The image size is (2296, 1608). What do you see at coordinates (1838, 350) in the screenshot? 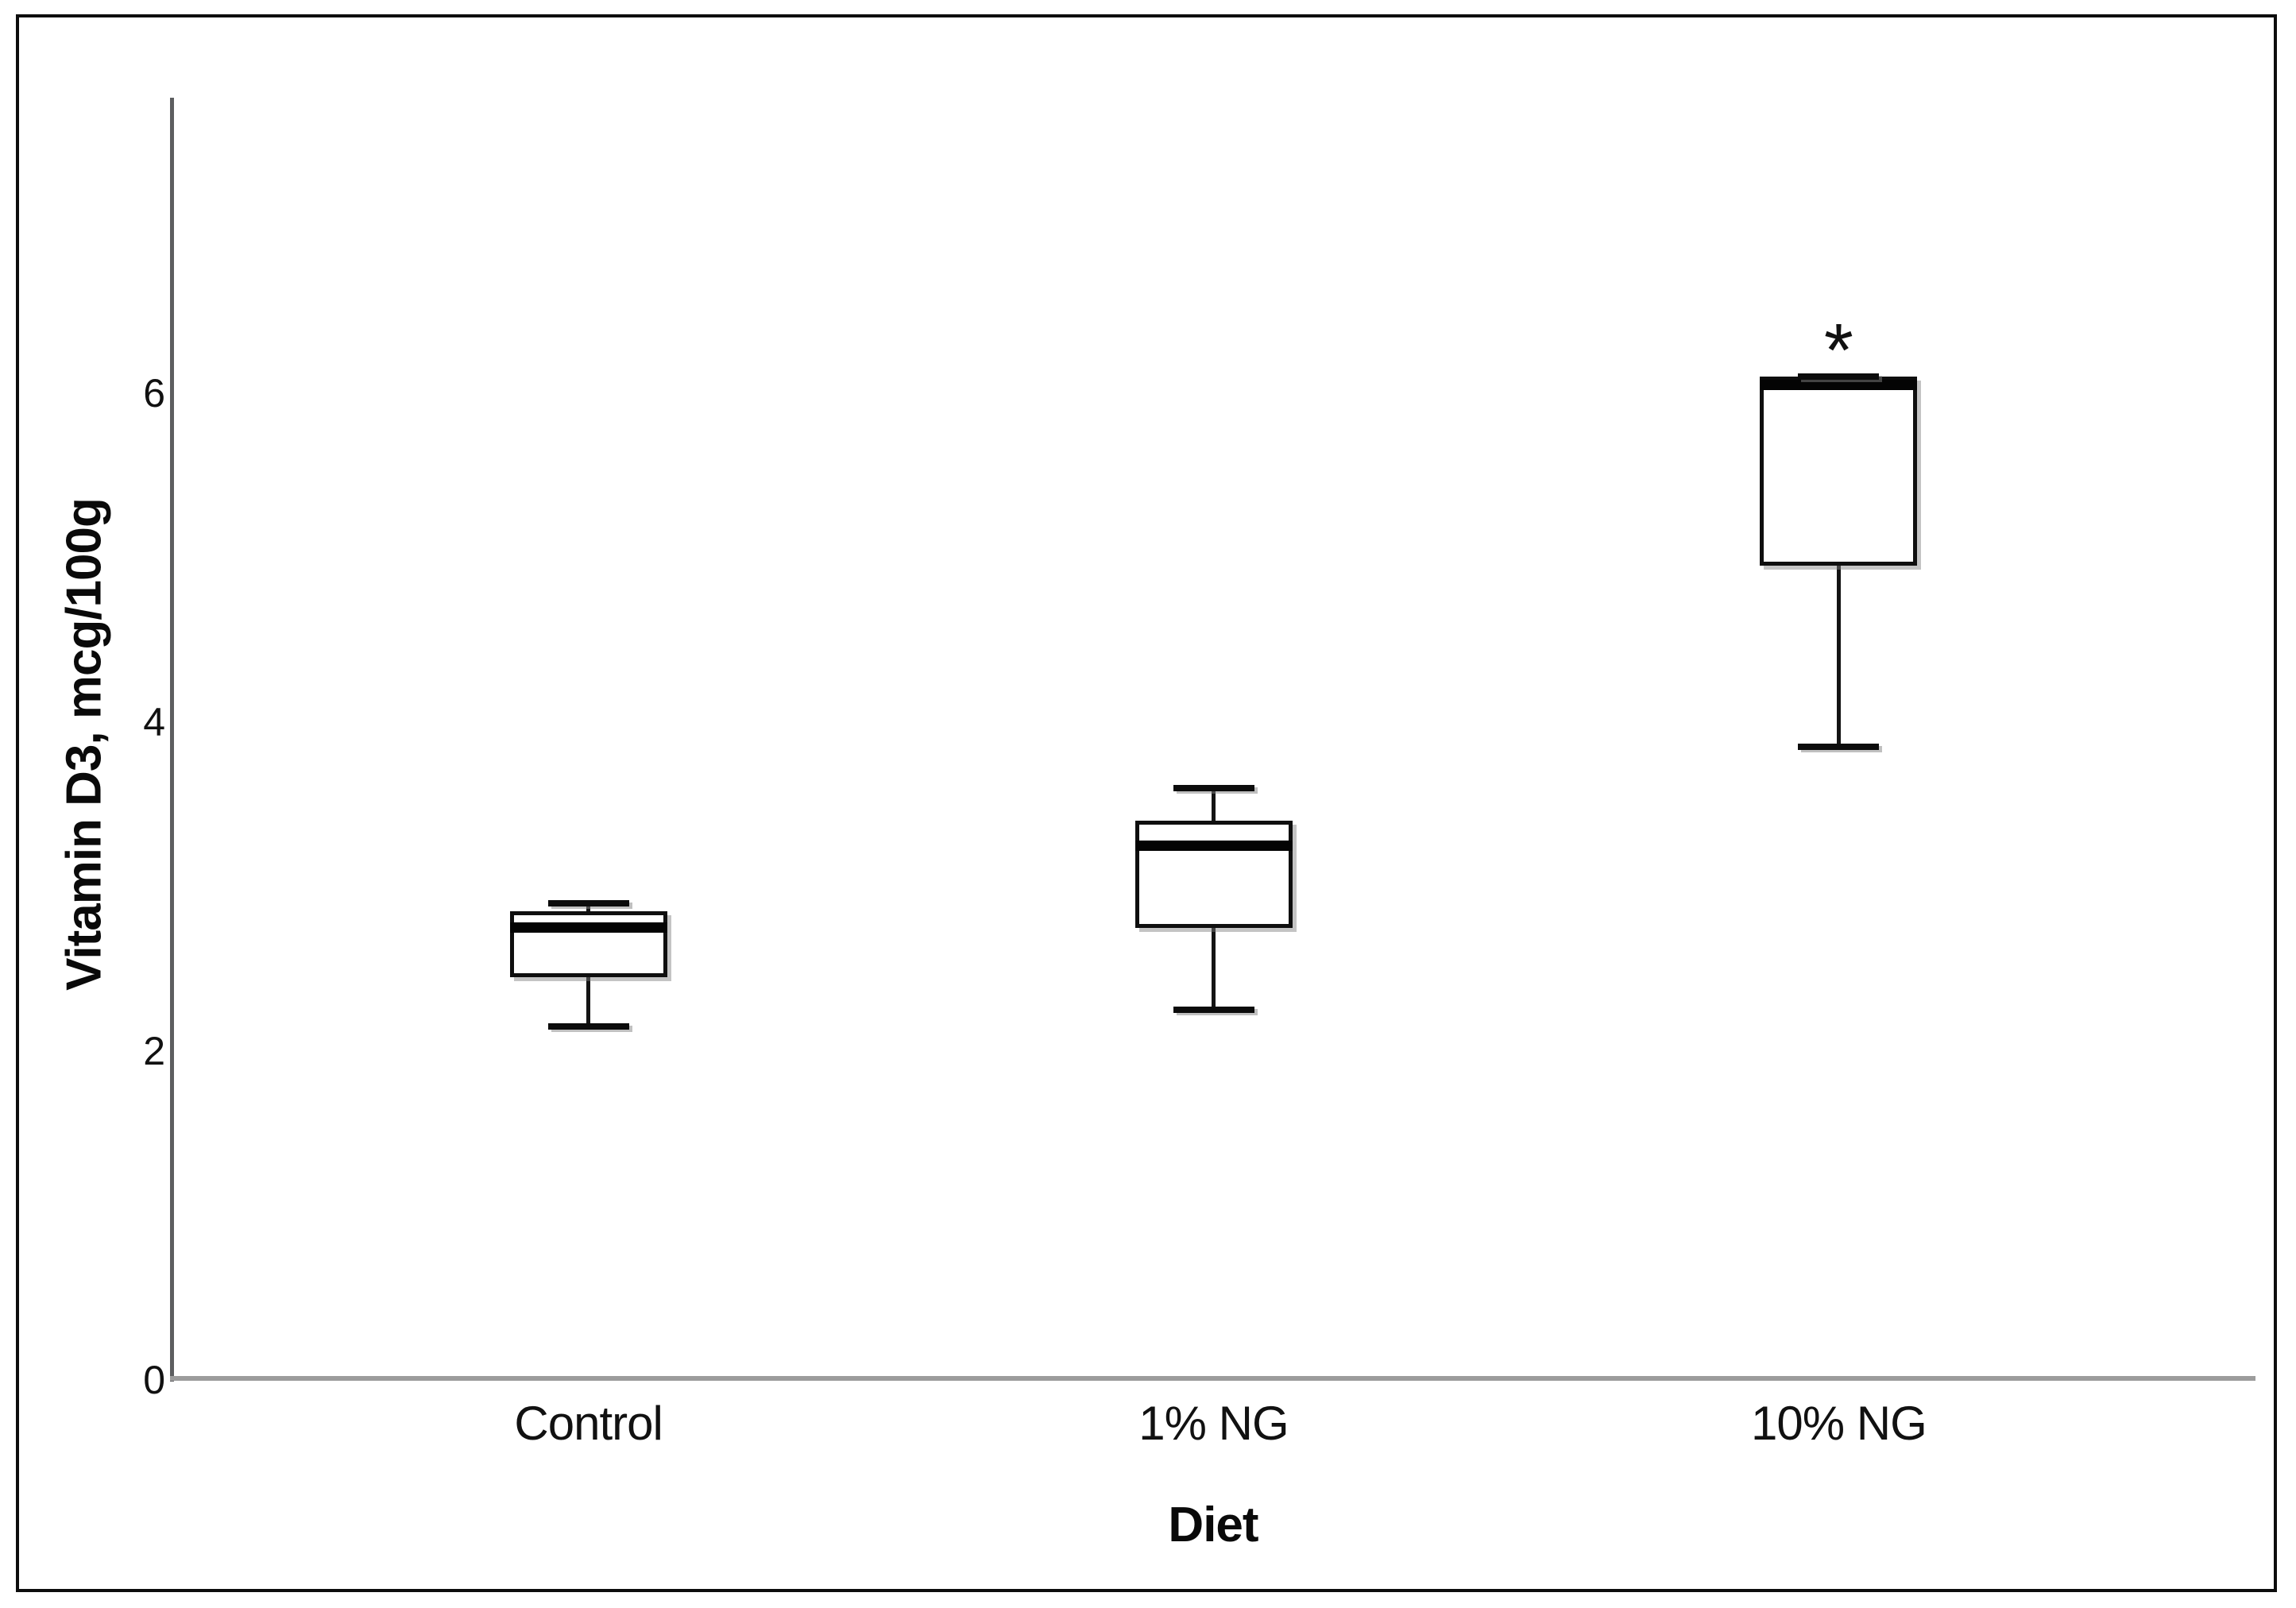
I see `significance-asterisk: *` at bounding box center [1838, 350].